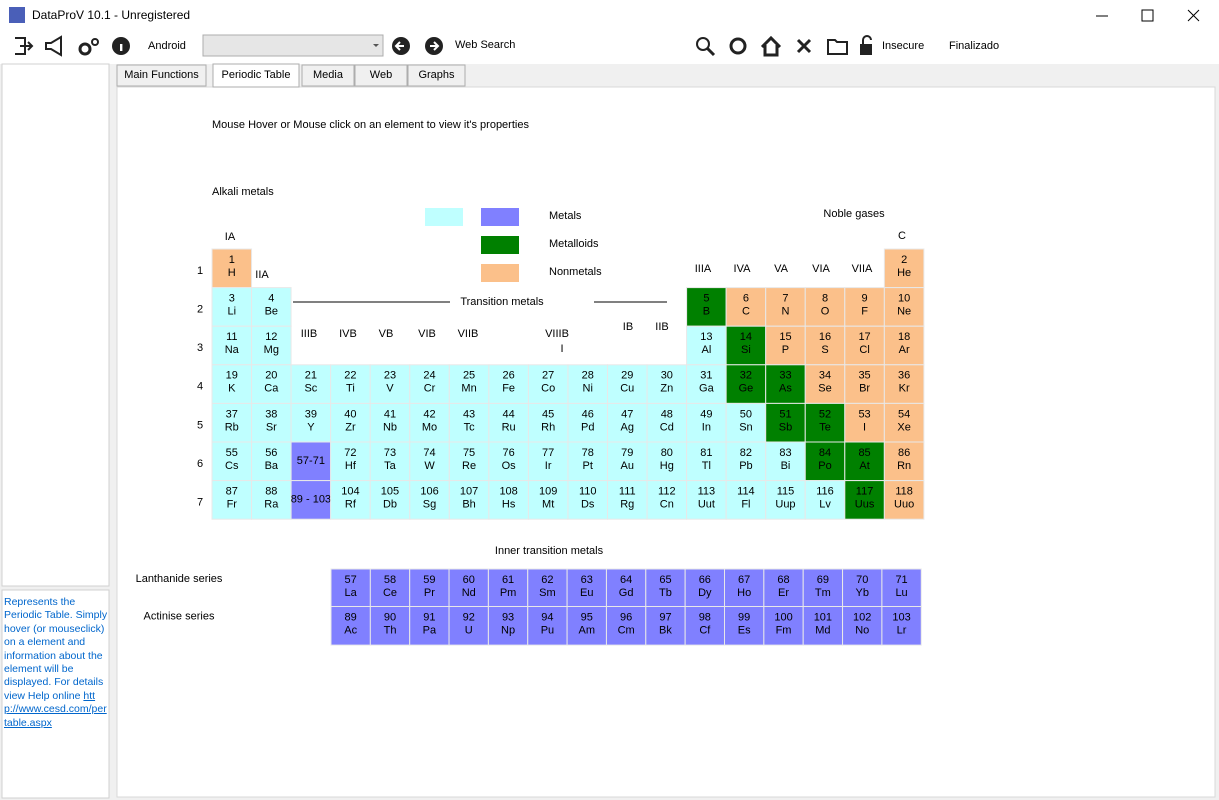  Describe the element at coordinates (703, 44) in the screenshot. I see `search-icon` at that location.